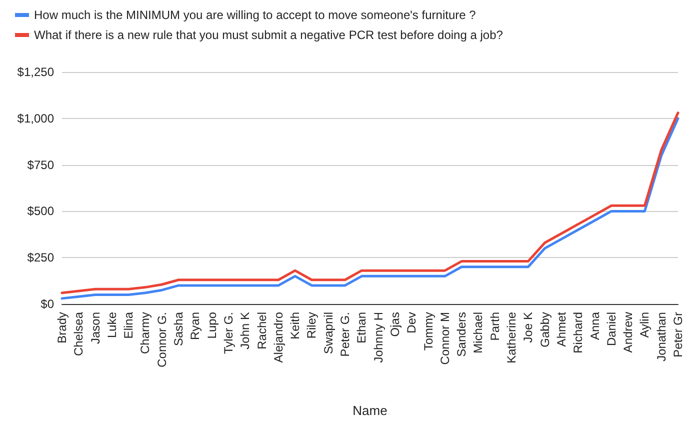 The width and height of the screenshot is (696, 422). Describe the element at coordinates (611, 329) in the screenshot. I see `x-tick-label: Daniel` at that location.